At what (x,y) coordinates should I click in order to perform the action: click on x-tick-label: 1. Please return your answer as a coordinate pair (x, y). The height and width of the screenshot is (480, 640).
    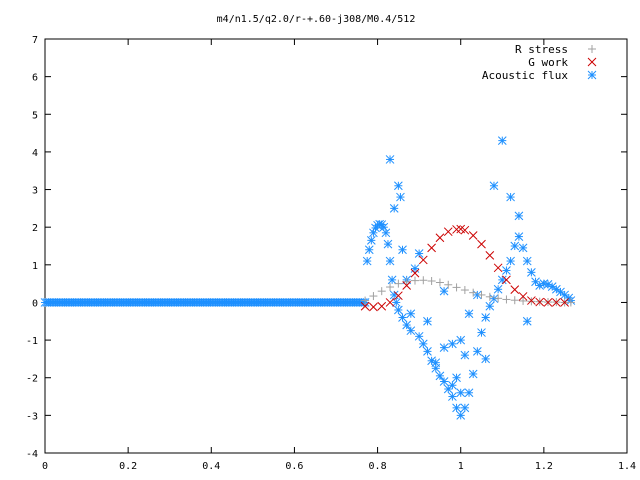
    Looking at the image, I should click on (461, 466).